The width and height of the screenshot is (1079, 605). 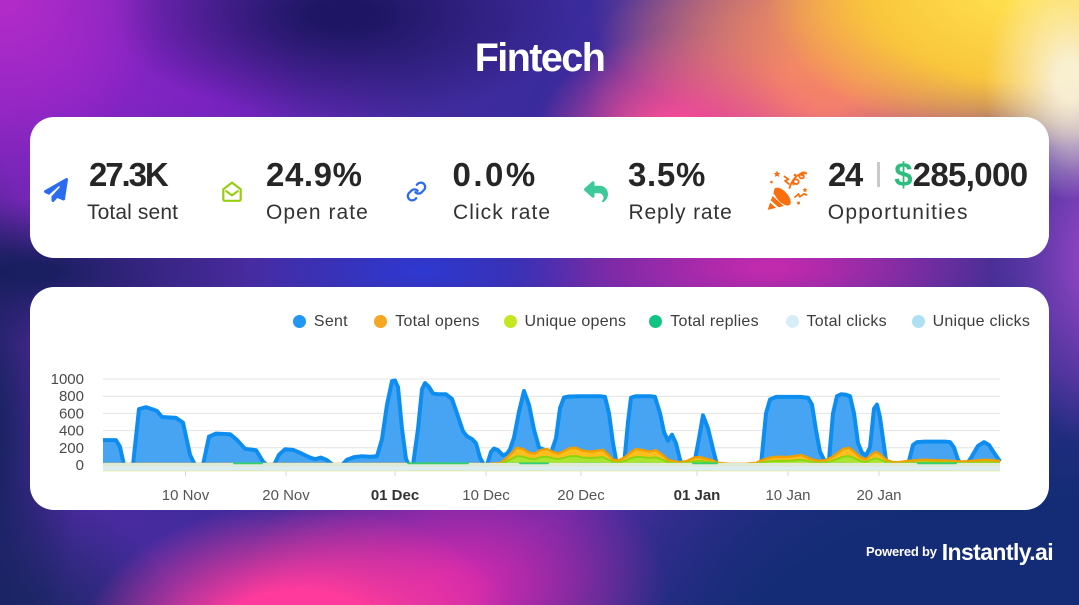 What do you see at coordinates (67, 379) in the screenshot?
I see `svg-text: 1000` at bounding box center [67, 379].